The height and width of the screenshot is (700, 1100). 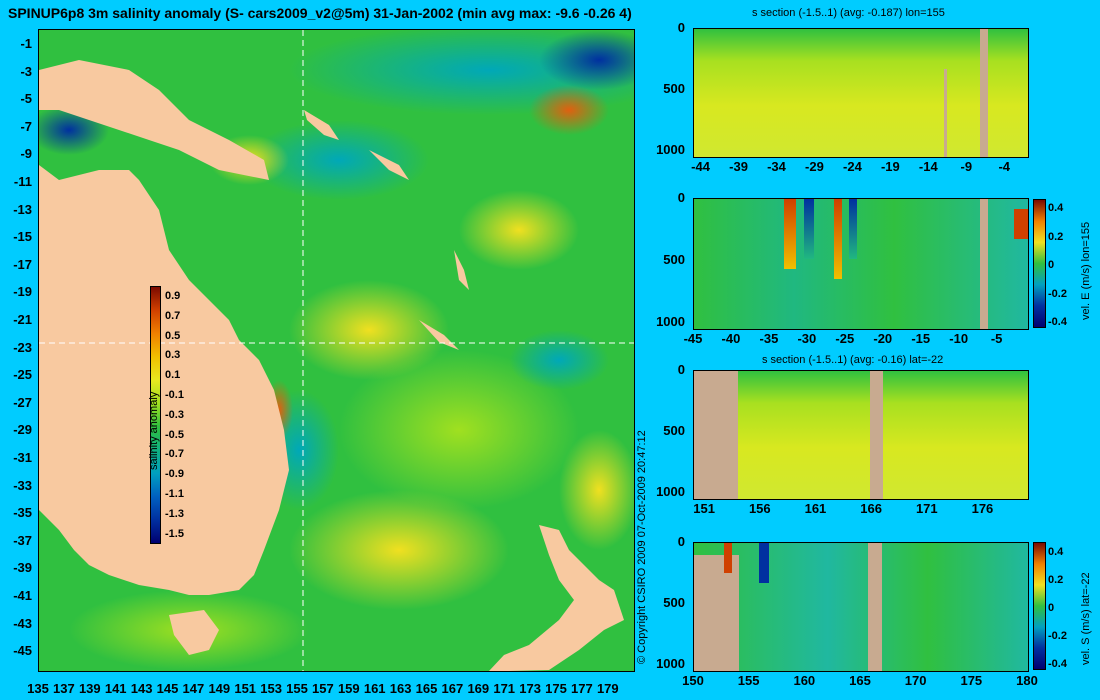 I want to click on section-x-tick-label: -45, so click(x=693, y=338).